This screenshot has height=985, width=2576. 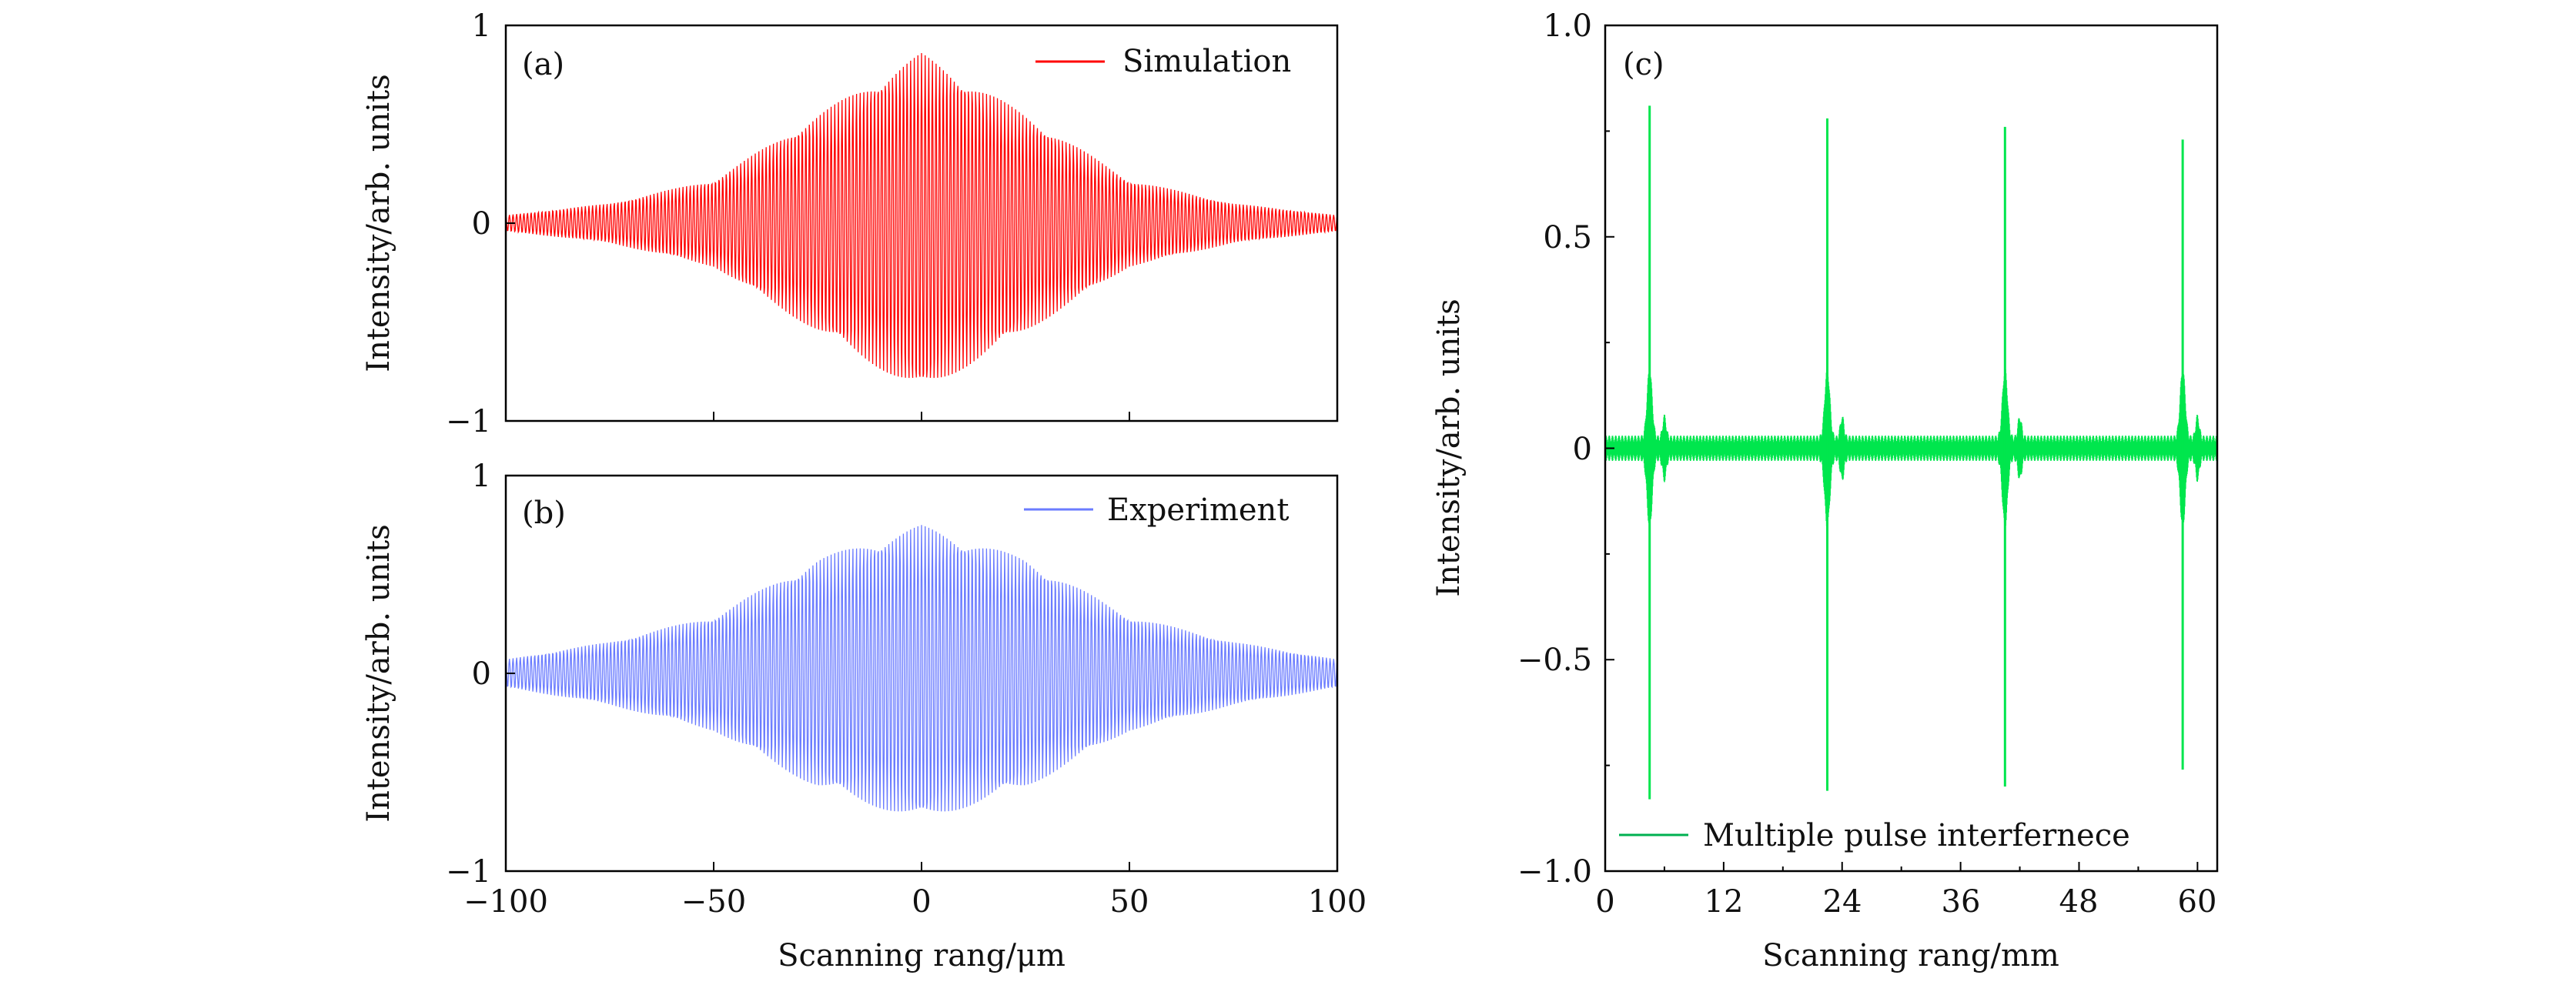 I want to click on panel-b-legend-label: Experiment, so click(x=1198, y=510).